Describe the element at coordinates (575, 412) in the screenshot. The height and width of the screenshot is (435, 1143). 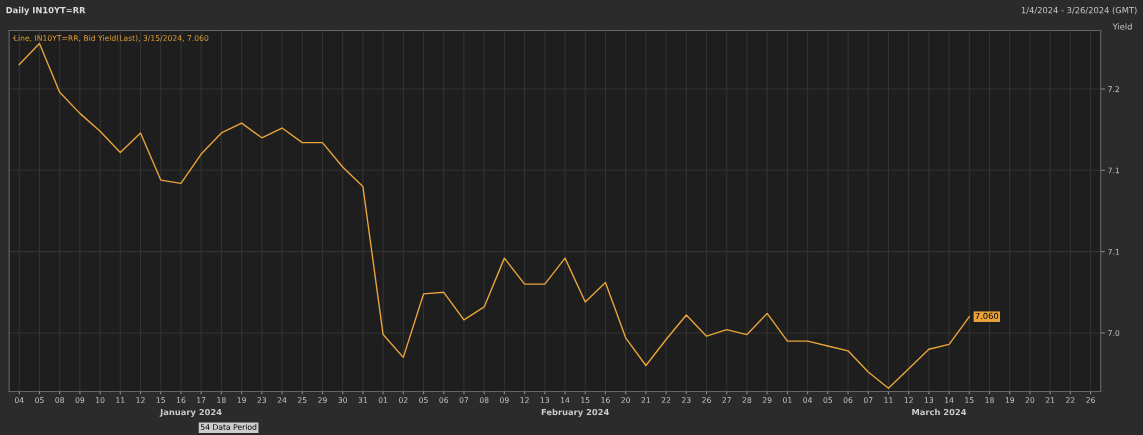
I see `text: February 2024` at that location.